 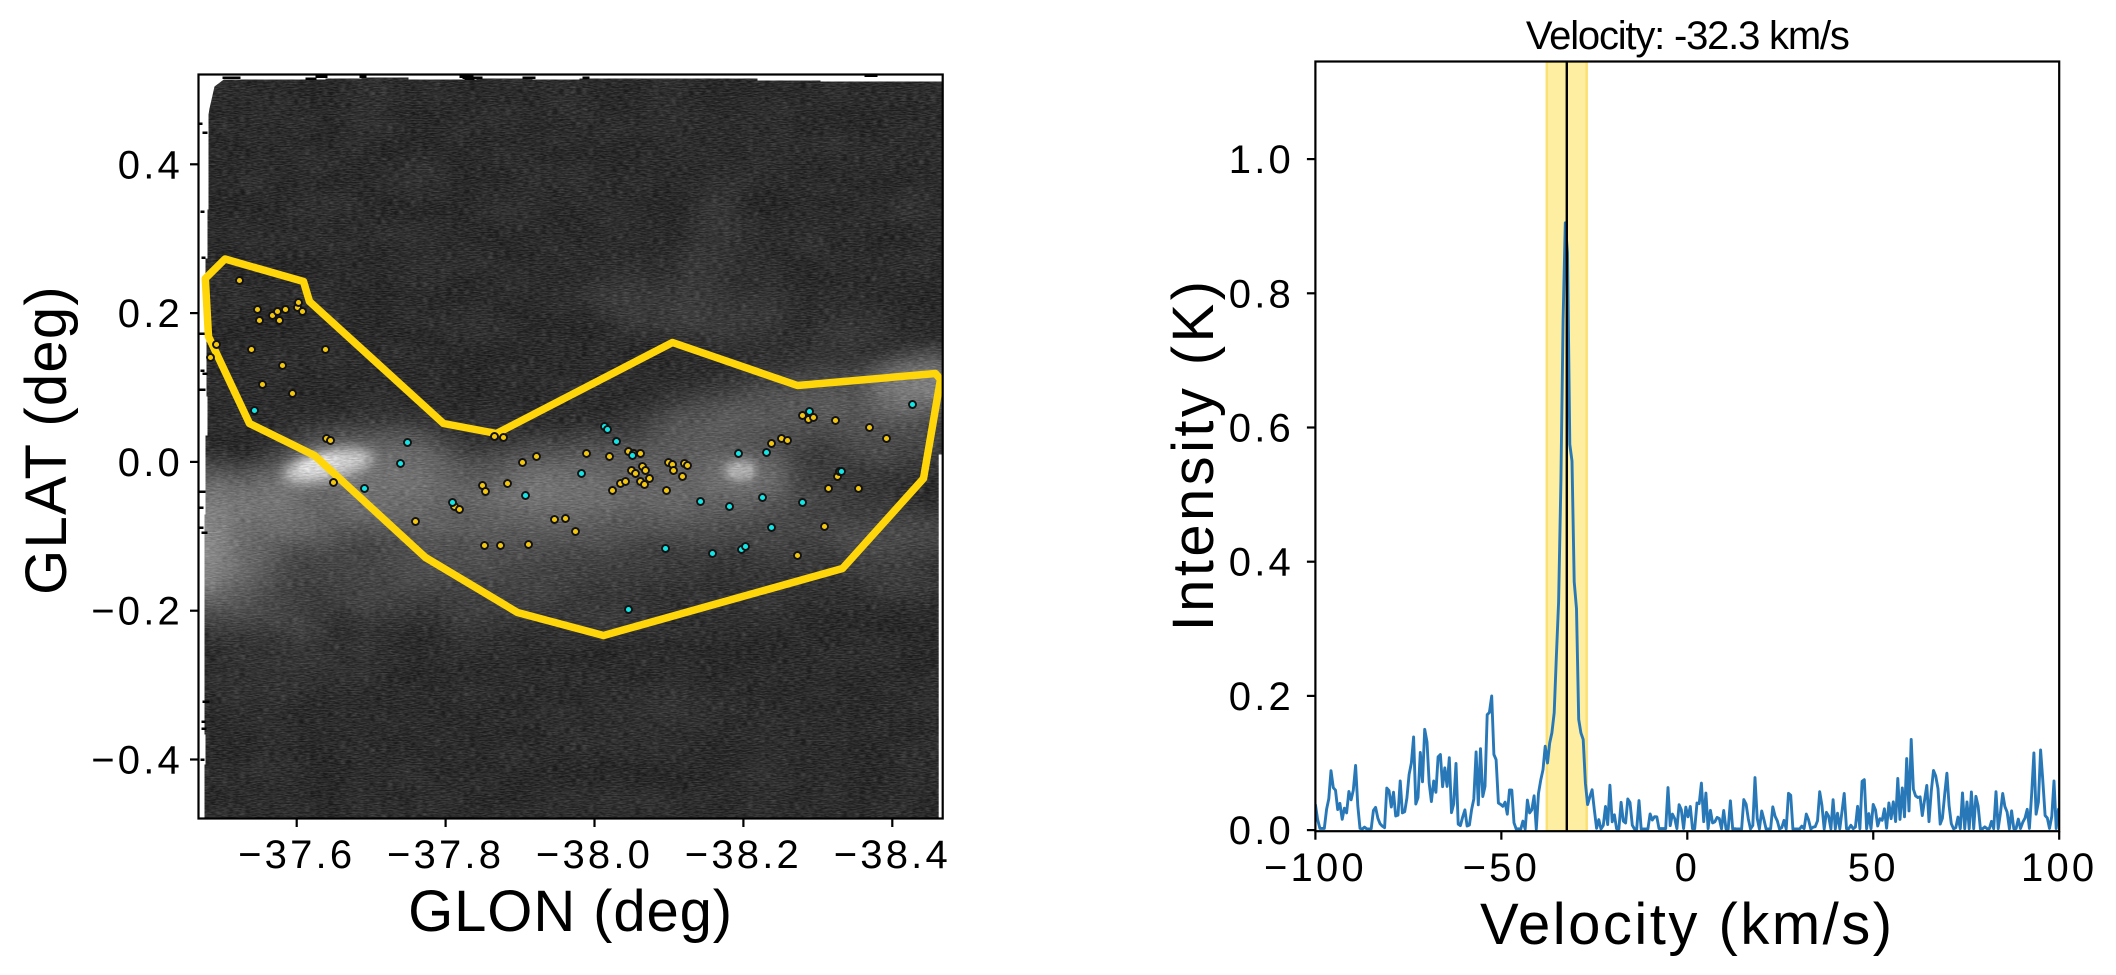 I want to click on svg-text: −0.4, so click(x=137, y=761).